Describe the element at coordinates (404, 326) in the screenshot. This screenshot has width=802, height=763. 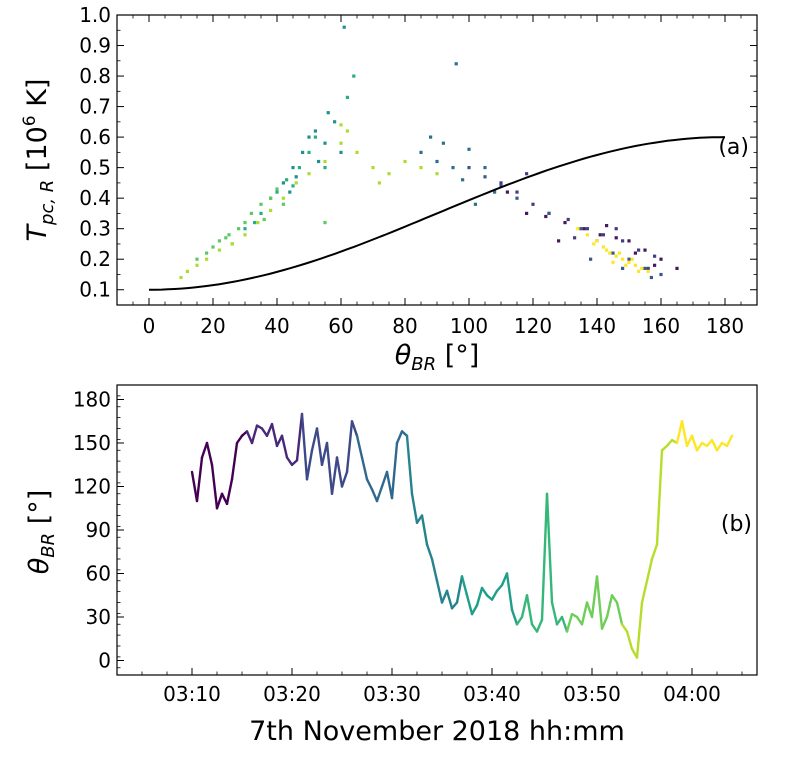
I see `x-tick-label: 80` at that location.